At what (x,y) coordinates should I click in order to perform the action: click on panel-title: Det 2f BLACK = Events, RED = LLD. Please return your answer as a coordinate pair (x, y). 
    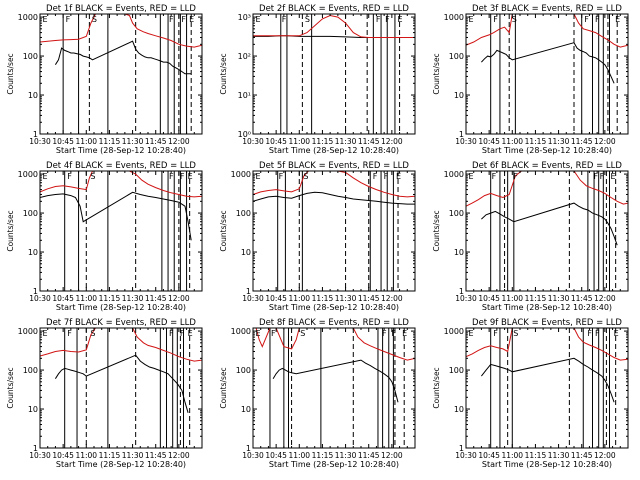
    Looking at the image, I should click on (334, 9).